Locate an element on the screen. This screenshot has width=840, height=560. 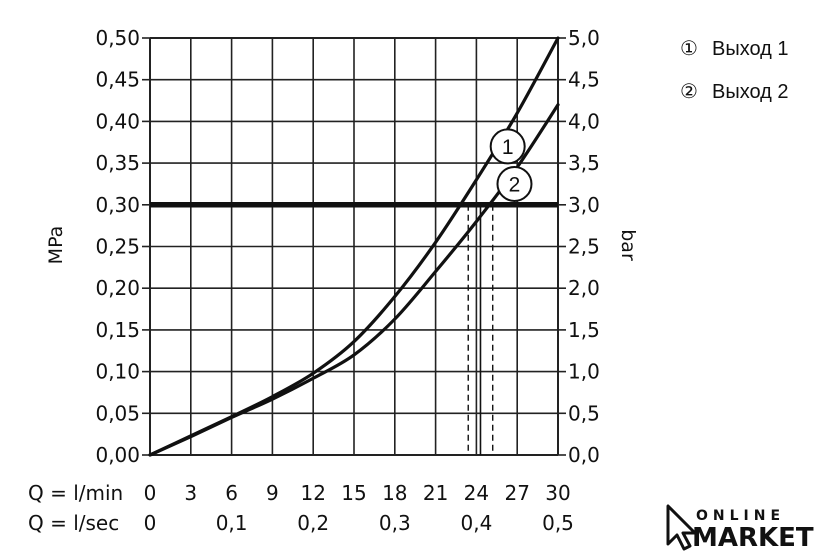
logo-line-1: ONLINE is located at coordinates (740, 516).